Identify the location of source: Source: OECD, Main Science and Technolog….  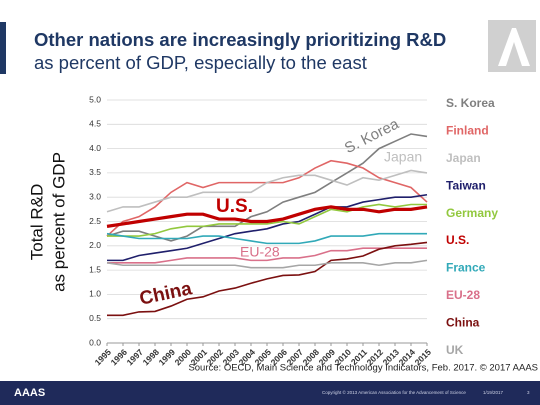
(363, 368).